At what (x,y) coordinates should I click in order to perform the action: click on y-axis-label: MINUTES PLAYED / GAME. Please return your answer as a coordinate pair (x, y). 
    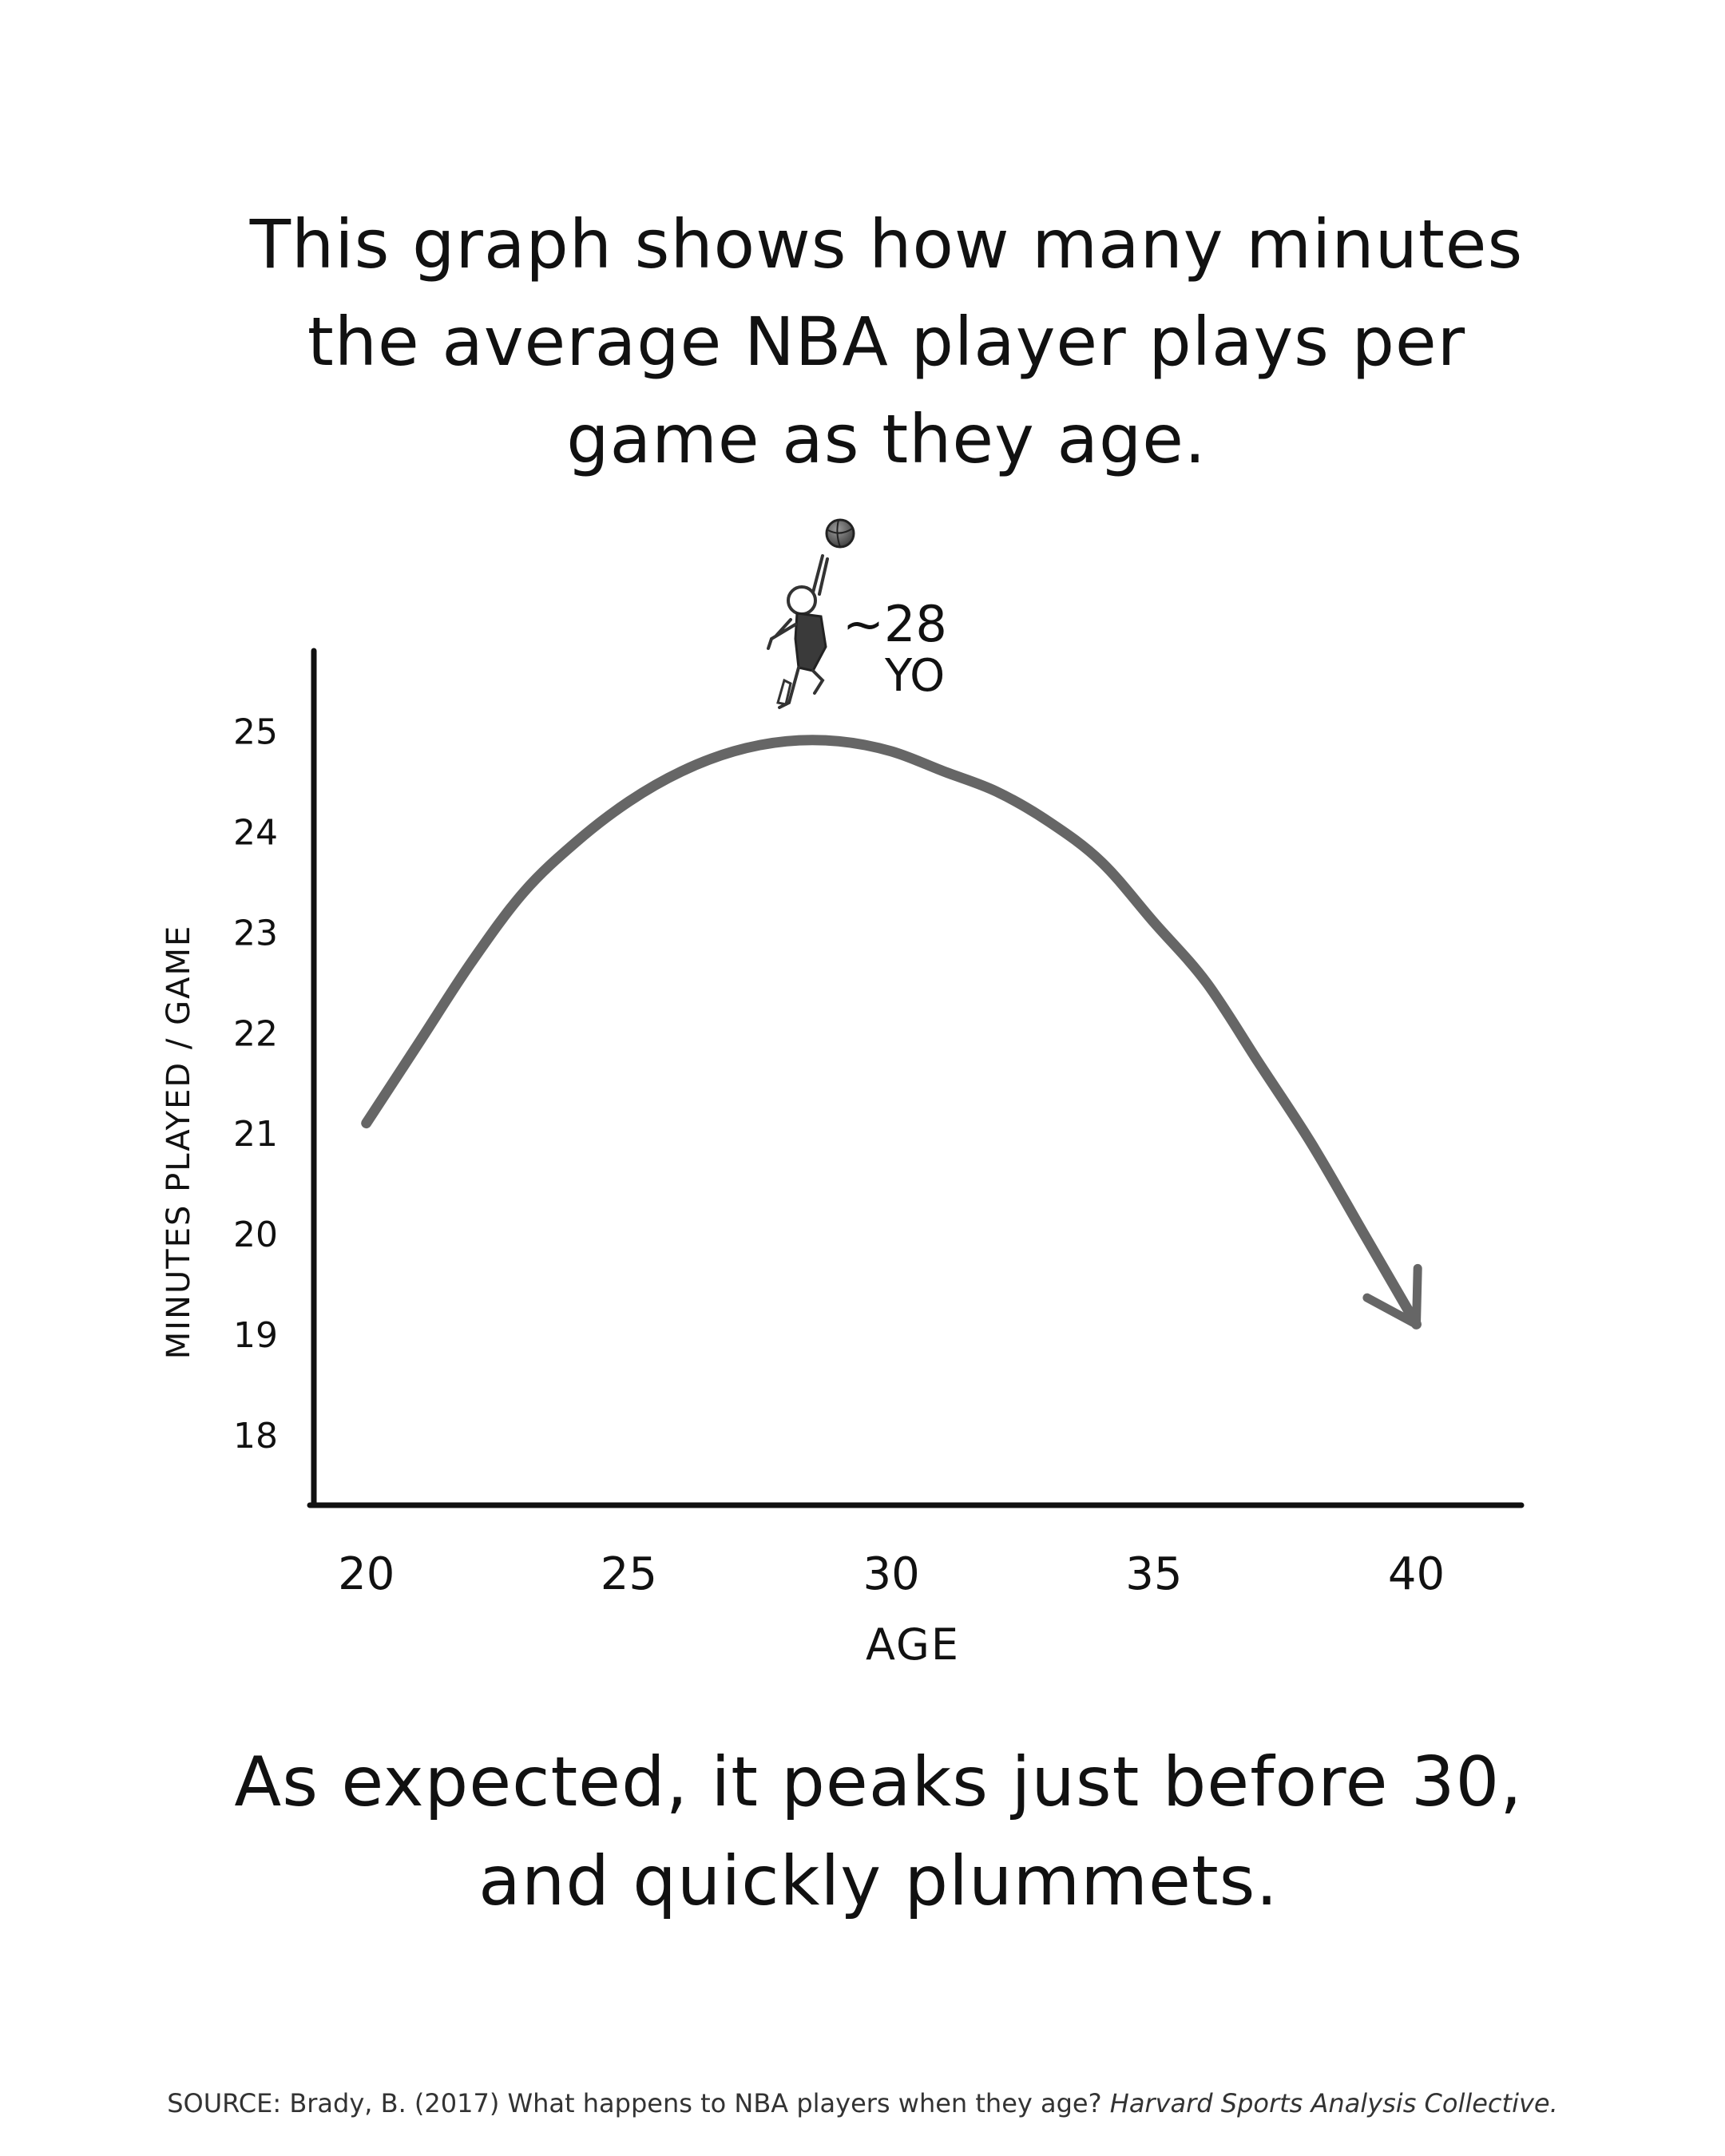
    Looking at the image, I should click on (179, 1142).